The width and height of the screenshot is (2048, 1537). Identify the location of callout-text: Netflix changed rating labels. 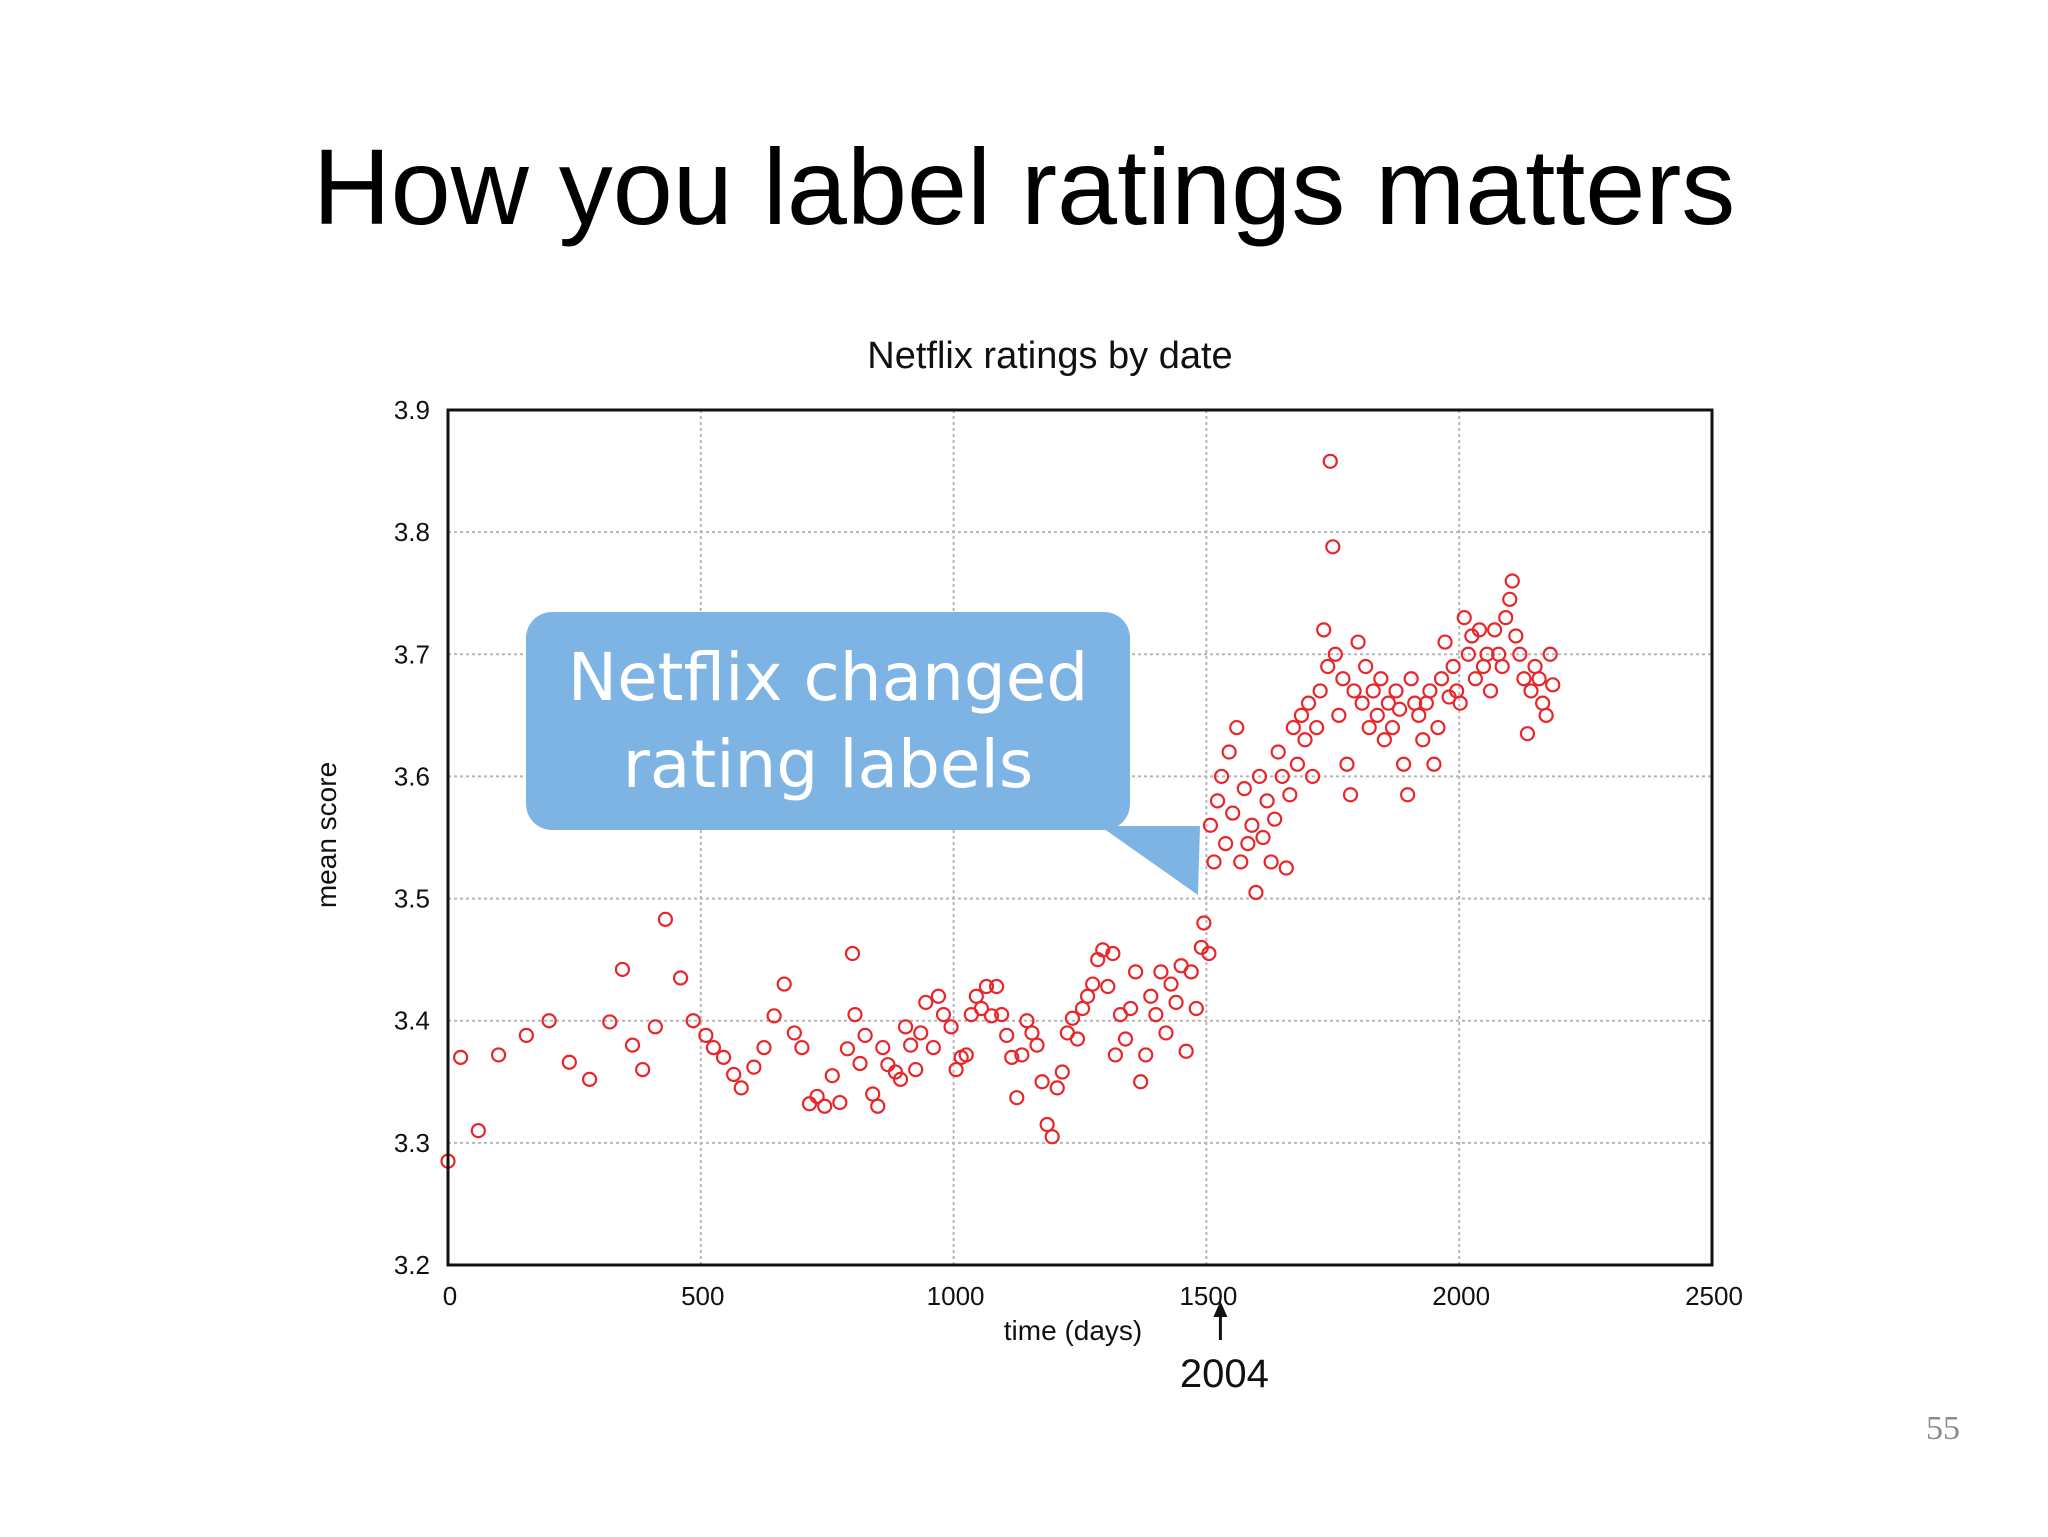
(828, 720).